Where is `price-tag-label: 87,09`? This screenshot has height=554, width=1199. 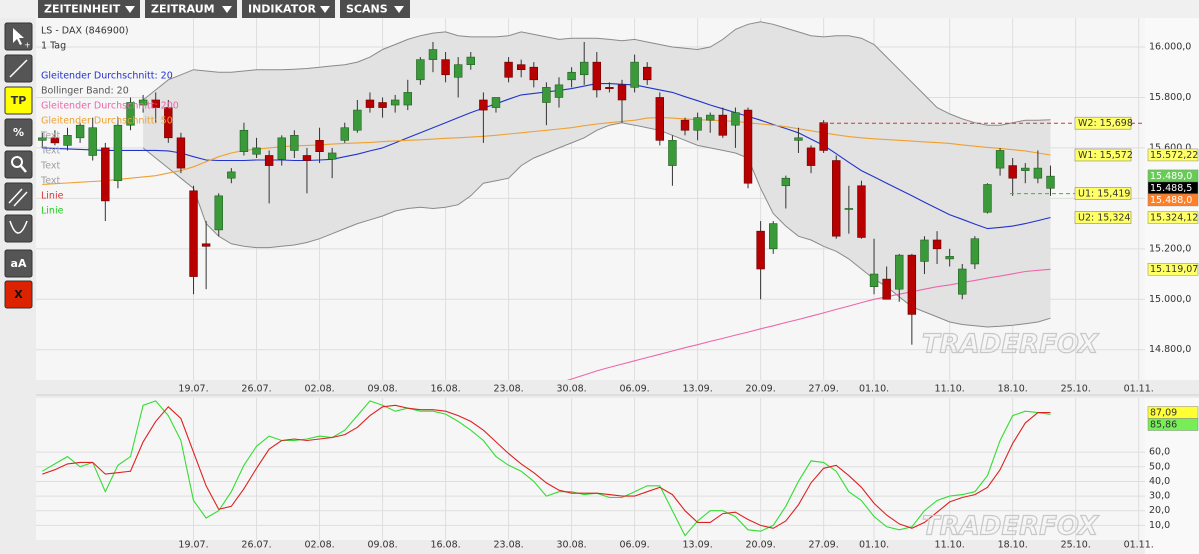 price-tag-label: 87,09 is located at coordinates (1163, 413).